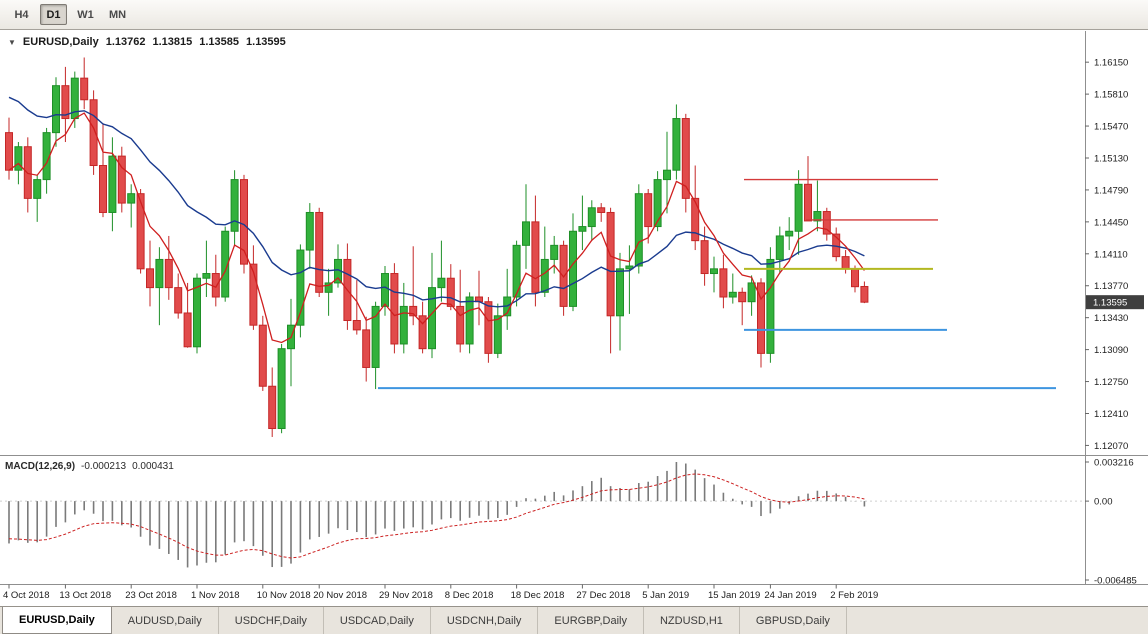 The height and width of the screenshot is (634, 1148). I want to click on current-price-badge, so click(1115, 302).